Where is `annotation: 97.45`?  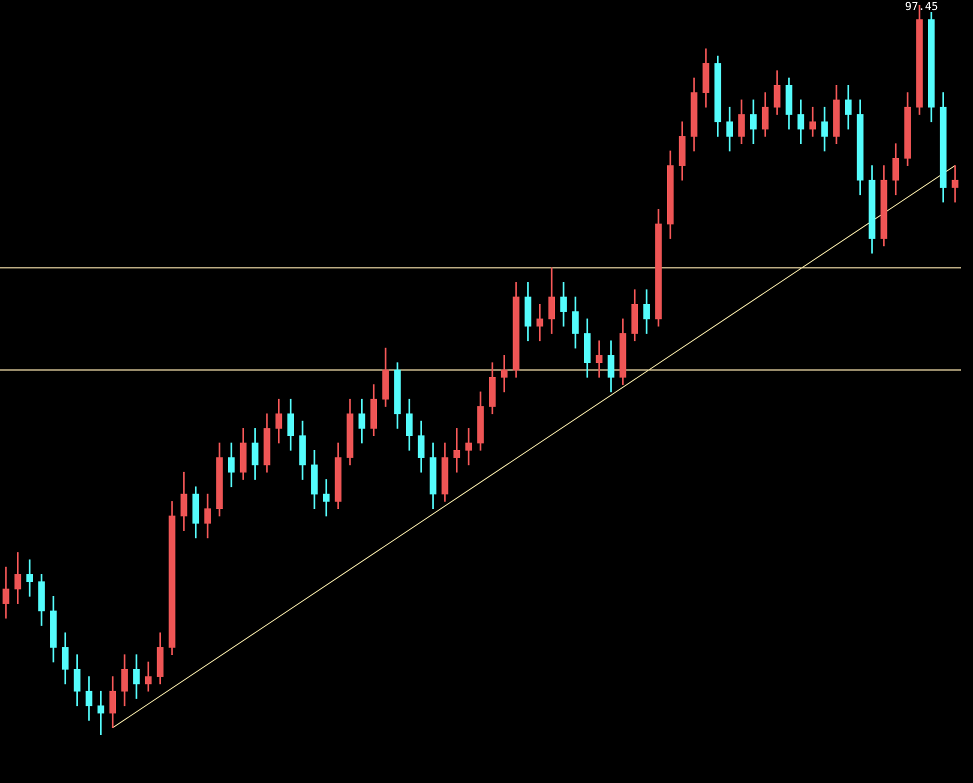
annotation: 97.45 is located at coordinates (921, 6).